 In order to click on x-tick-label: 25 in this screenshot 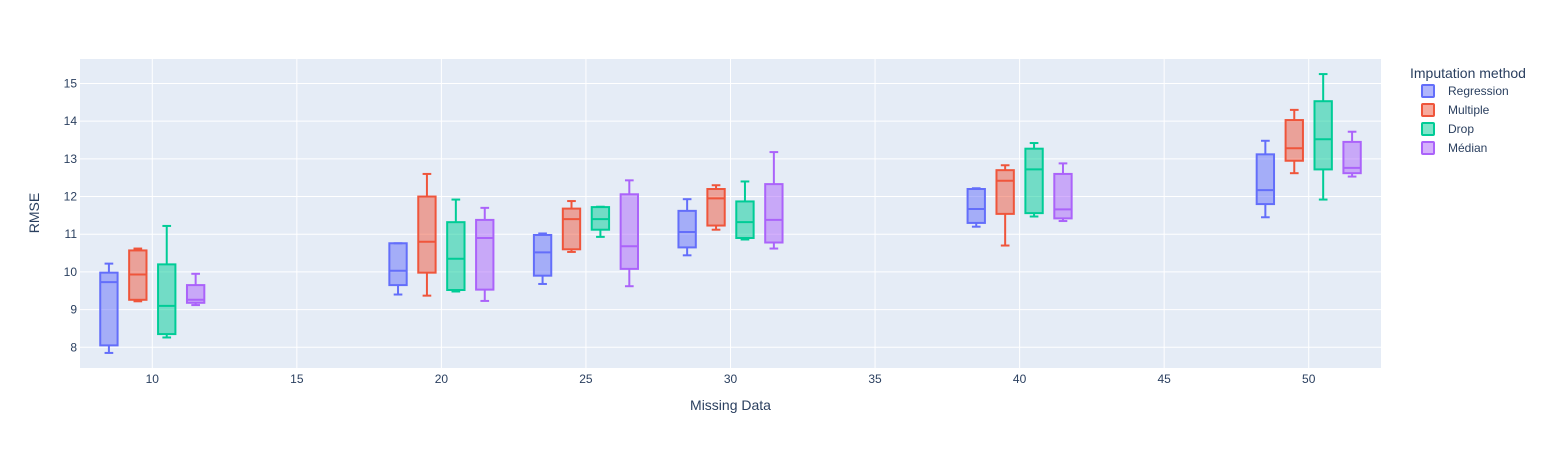, I will do `click(586, 379)`.